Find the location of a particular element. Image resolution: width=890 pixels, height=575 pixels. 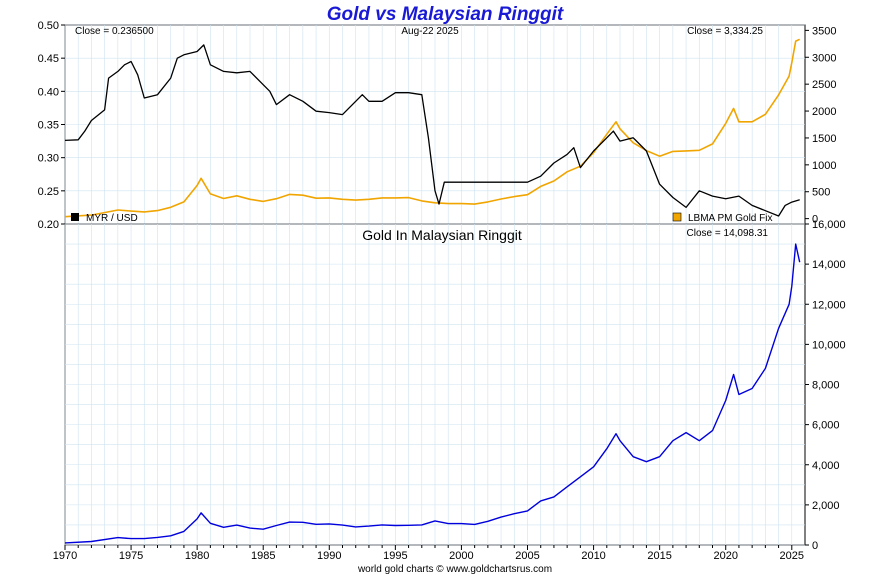

top-right-close-label: Close = 3,334.25 is located at coordinates (725, 31).